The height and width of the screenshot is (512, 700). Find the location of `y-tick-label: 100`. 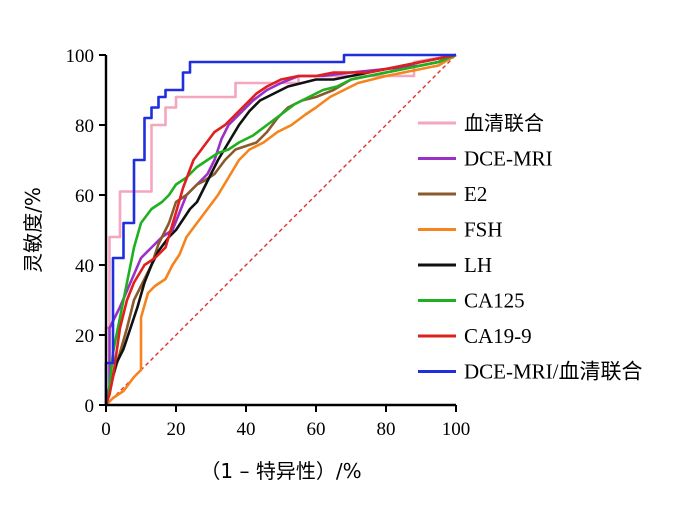

y-tick-label: 100 is located at coordinates (80, 56).